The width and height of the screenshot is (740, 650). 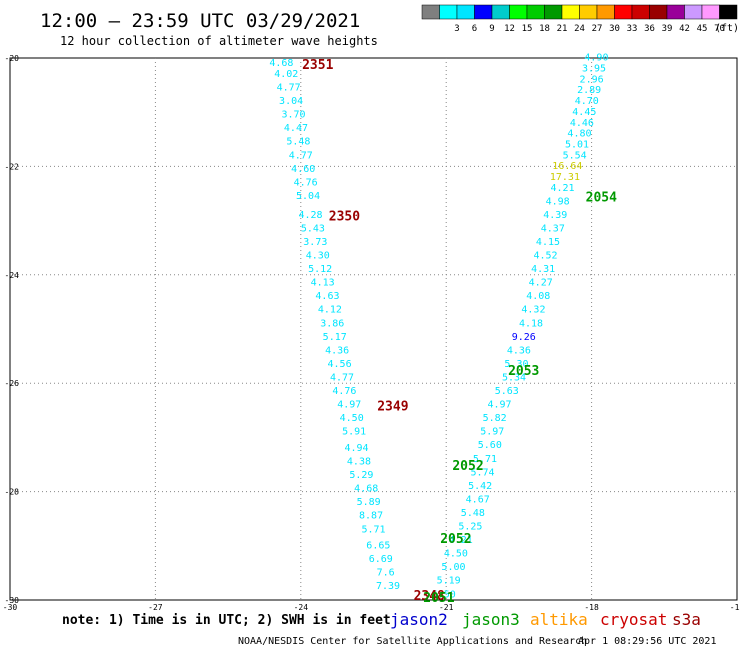 What do you see at coordinates (509, 29) in the screenshot?
I see `color-swatch-label: 12` at bounding box center [509, 29].